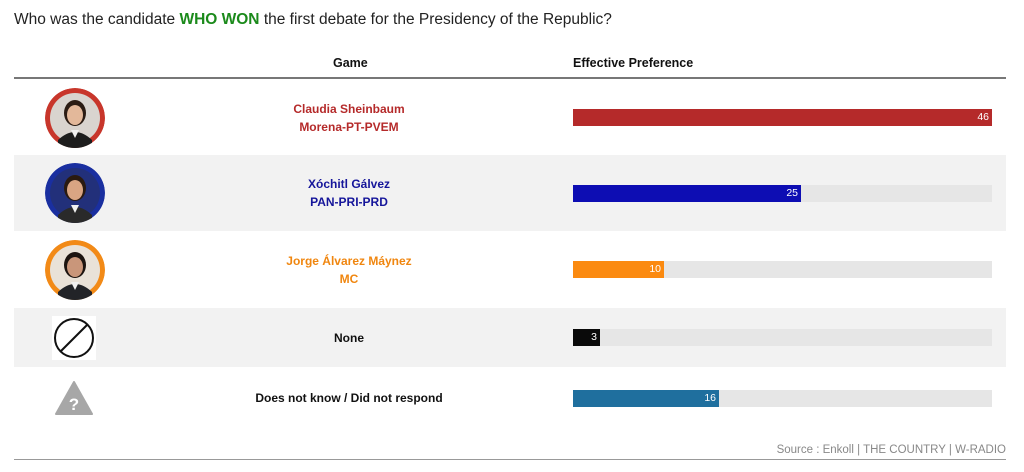 Image resolution: width=1024 pixels, height=472 pixels. What do you see at coordinates (710, 398) in the screenshot?
I see `bar-value-label: 16` at bounding box center [710, 398].